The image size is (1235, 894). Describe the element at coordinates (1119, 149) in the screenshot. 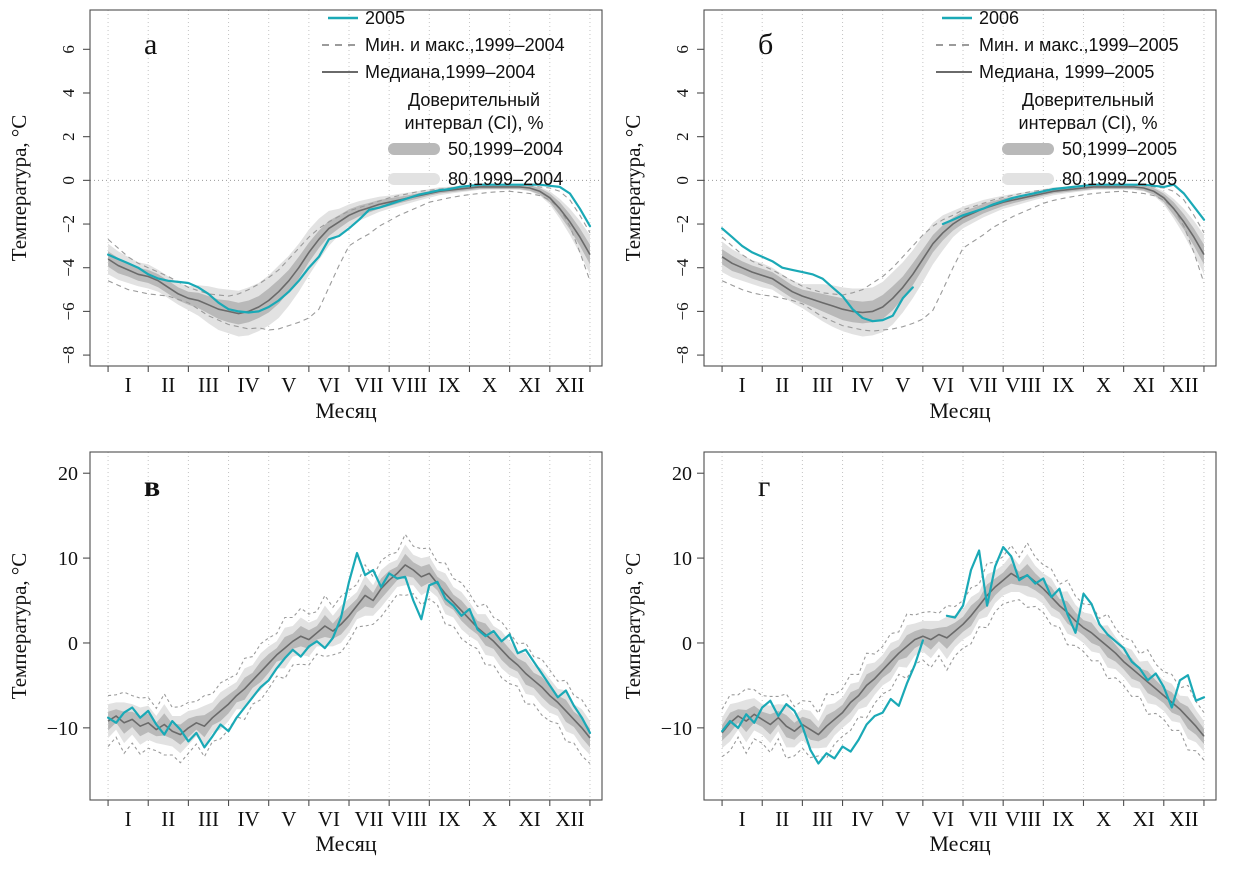

I see `legend-ci-item-label: 50,1999–2005` at that location.